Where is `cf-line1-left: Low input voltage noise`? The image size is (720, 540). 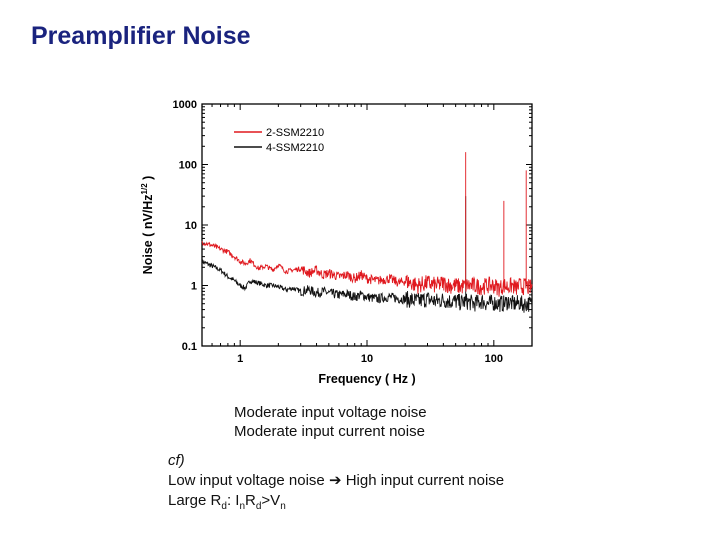
cf-line1-left: Low input voltage noise is located at coordinates (246, 480).